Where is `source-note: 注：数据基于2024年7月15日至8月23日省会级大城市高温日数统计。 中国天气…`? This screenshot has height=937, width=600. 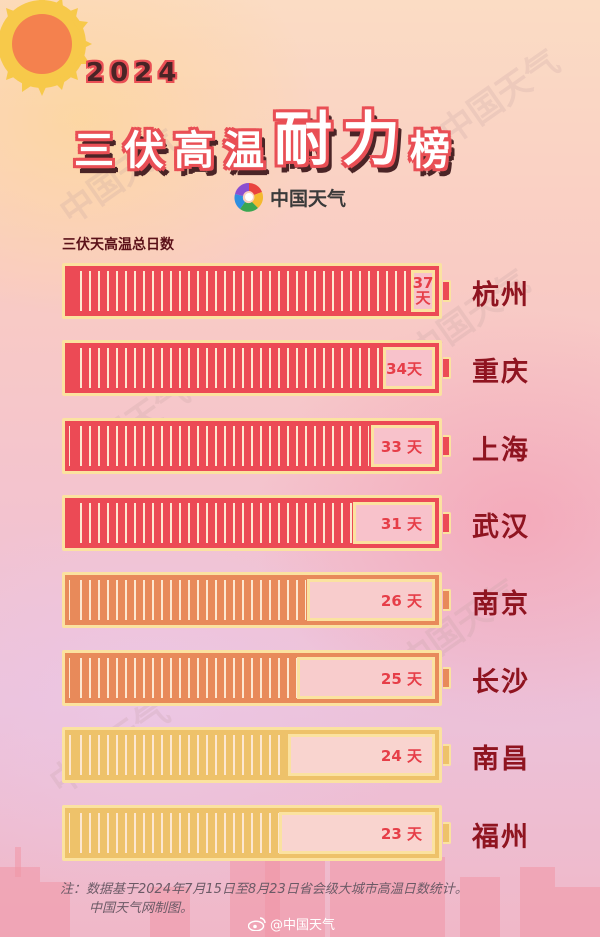 source-note: 注：数据基于2024年7月15日至8月23日省会级大城市高温日数统计。 中国天气… is located at coordinates (264, 899).